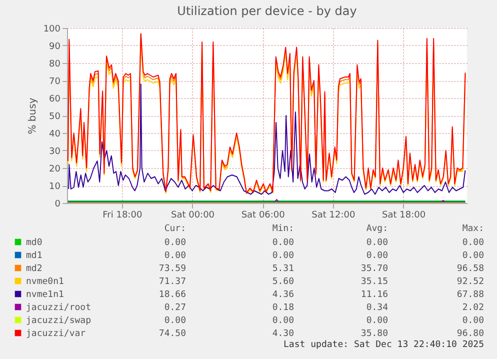  What do you see at coordinates (374, 295) in the screenshot?
I see `text: 11.16` at bounding box center [374, 295].